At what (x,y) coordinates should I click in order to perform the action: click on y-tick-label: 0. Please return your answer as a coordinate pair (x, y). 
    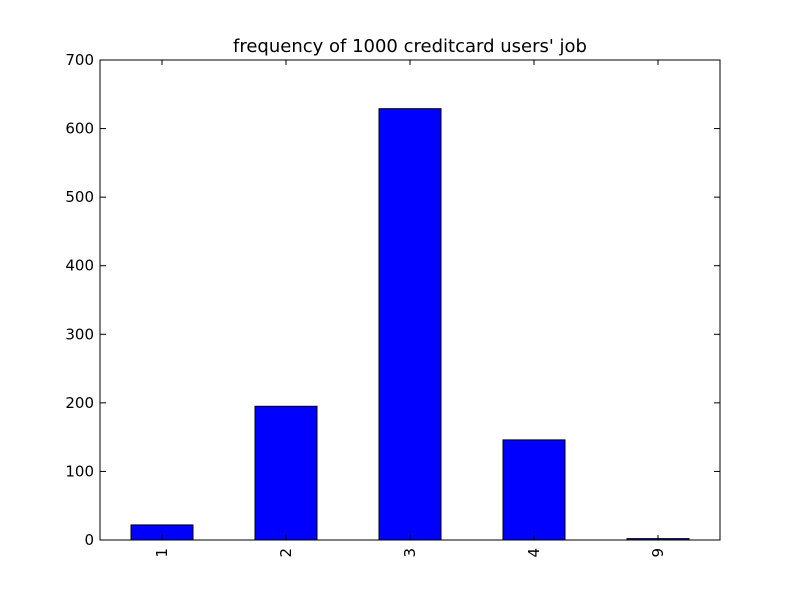
    Looking at the image, I should click on (89, 540).